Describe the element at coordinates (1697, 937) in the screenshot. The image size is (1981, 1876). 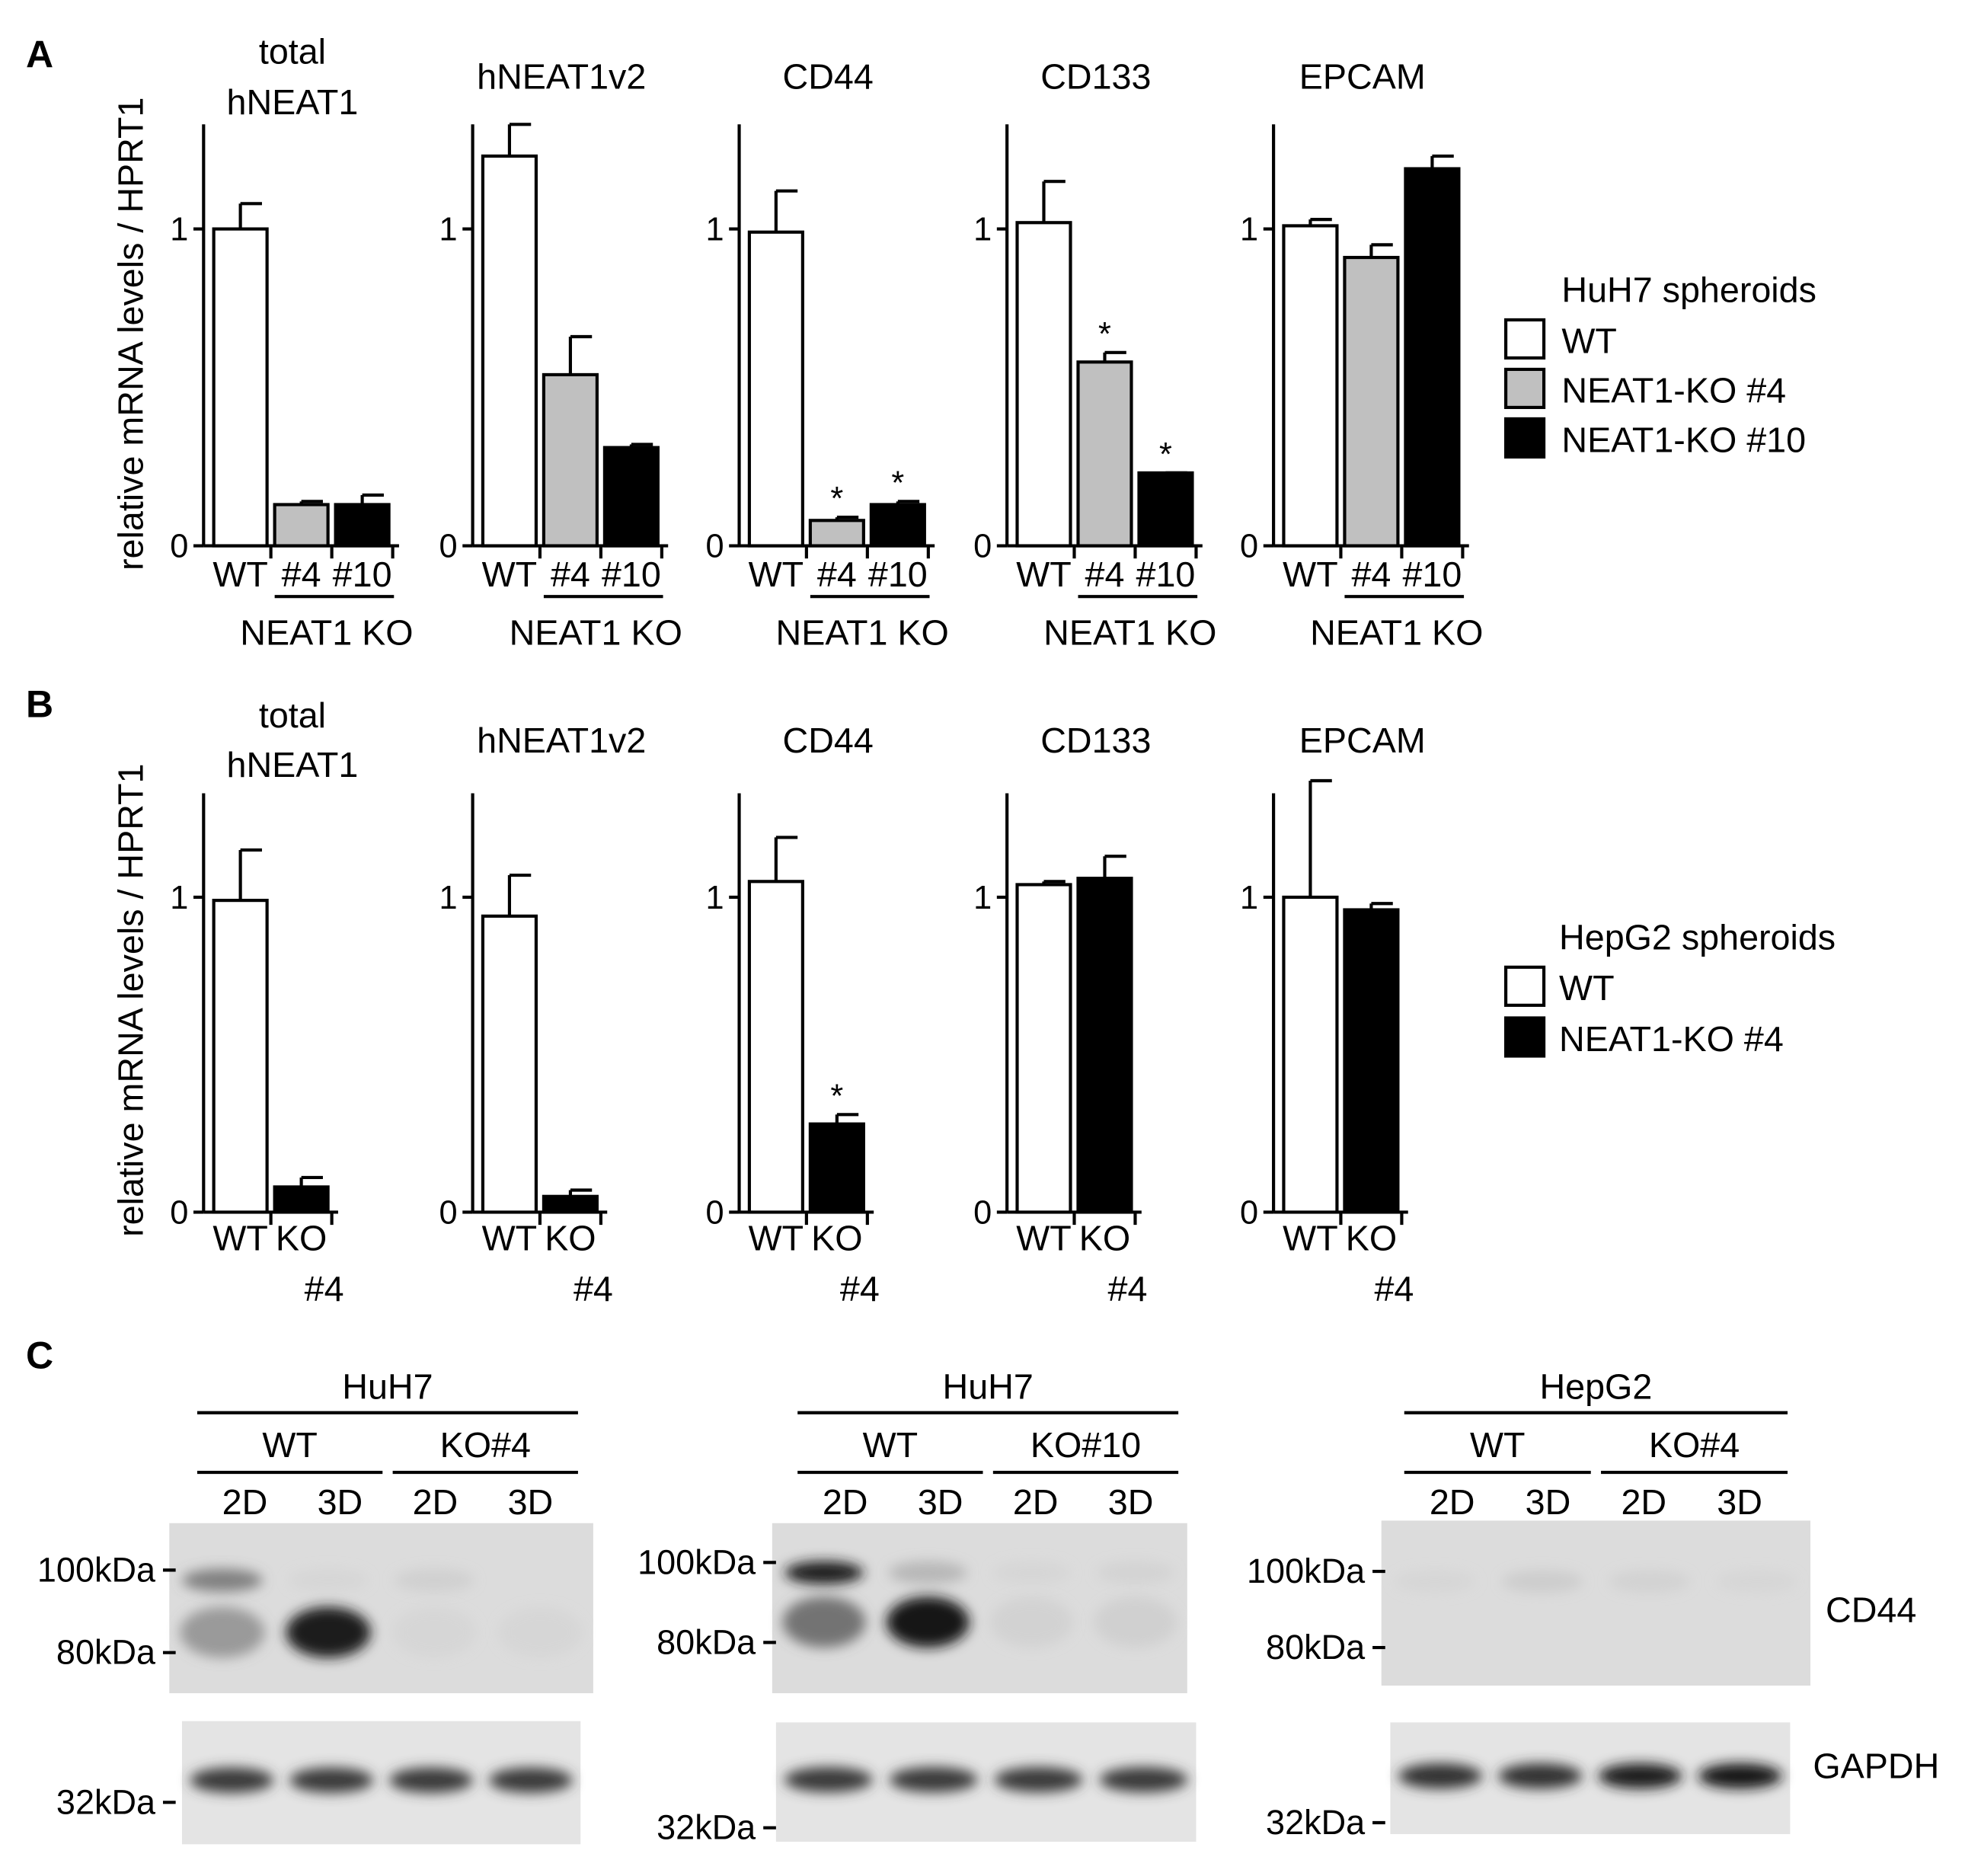
I see `legend-title: HepG2 spheroids` at that location.